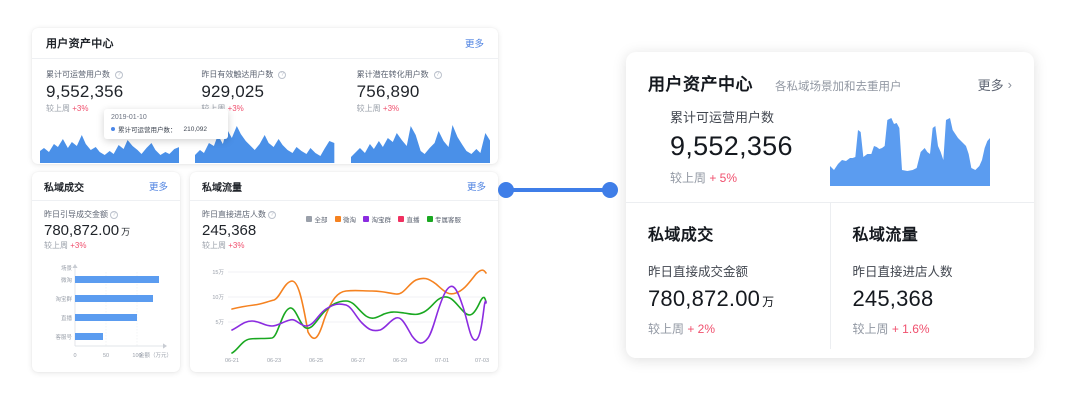  What do you see at coordinates (723, 178) in the screenshot?
I see `mobile-kpi-delta-value: + 5%` at bounding box center [723, 178].